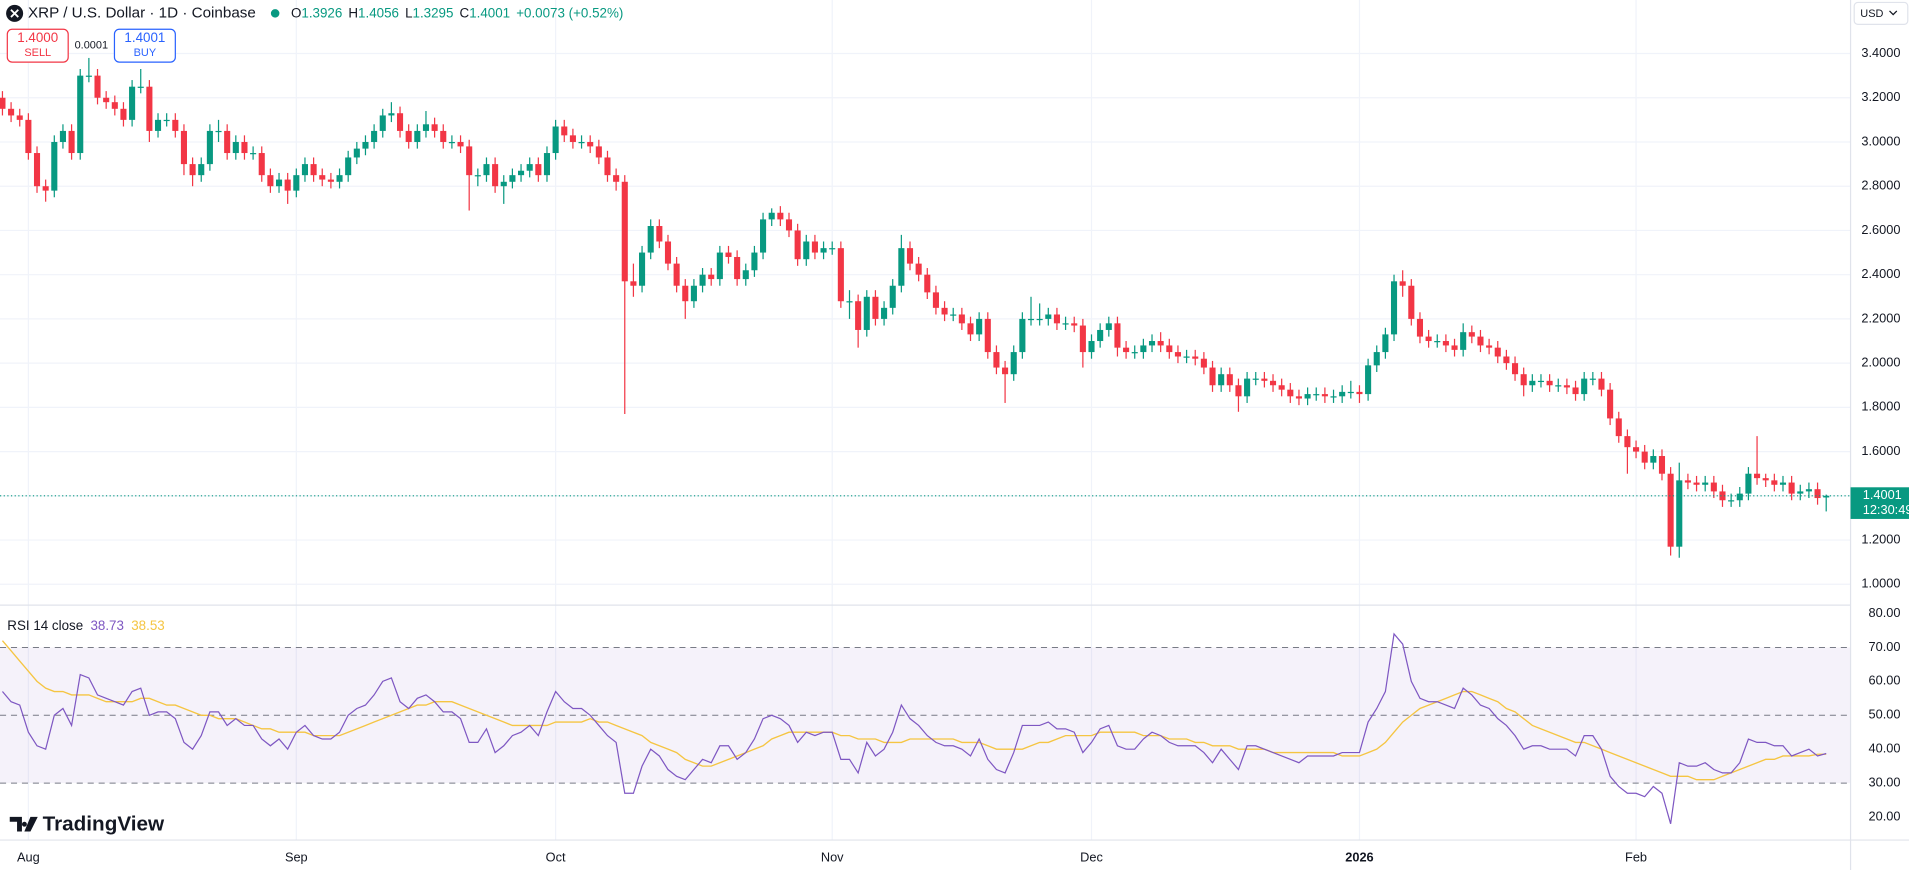 This screenshot has height=870, width=1909. What do you see at coordinates (37, 45) in the screenshot?
I see `sell-button` at bounding box center [37, 45].